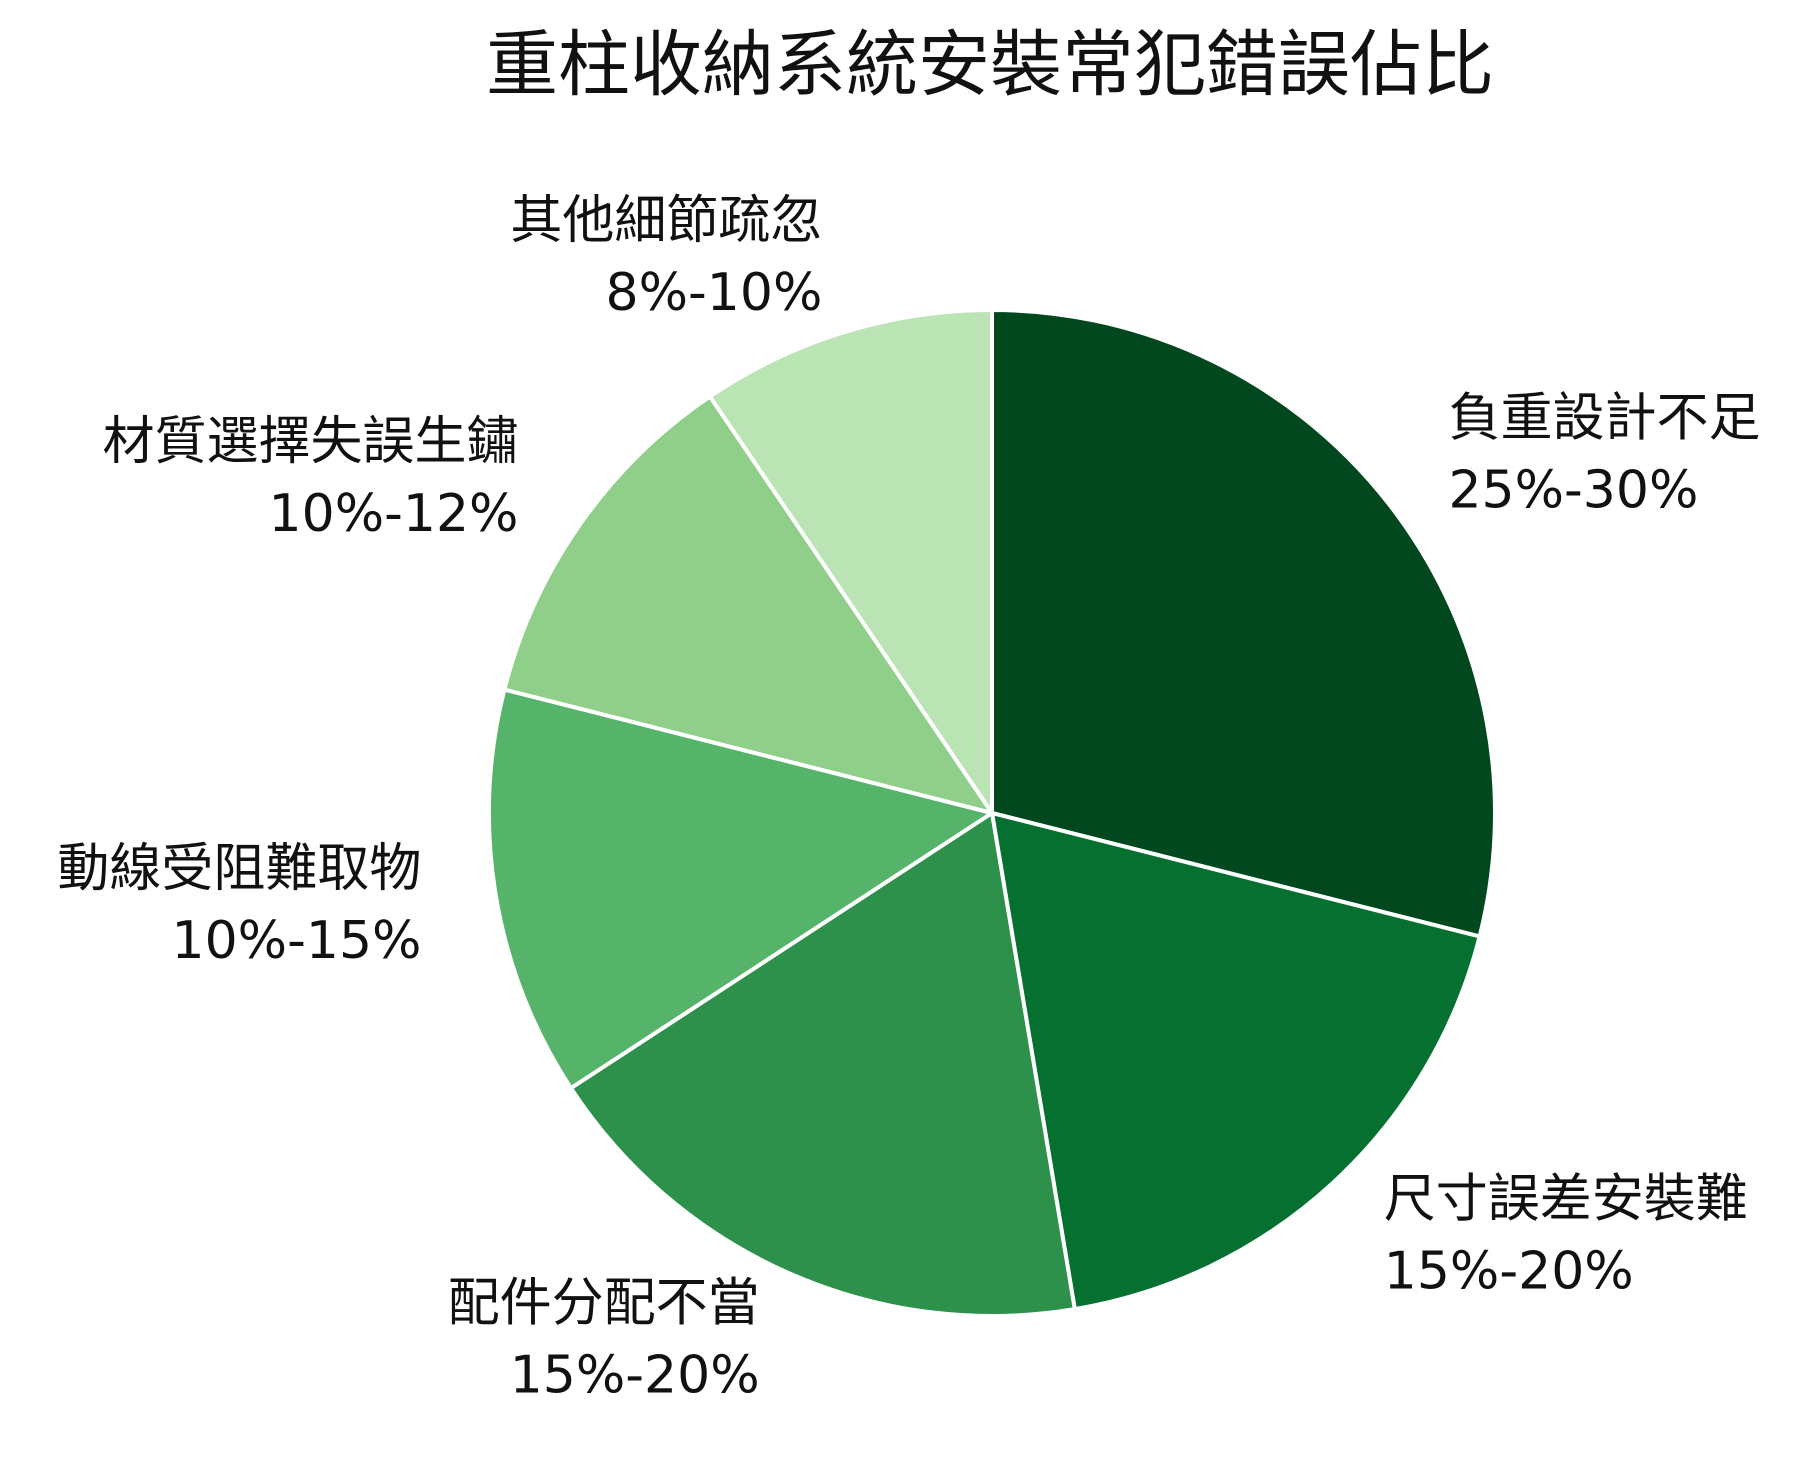 This screenshot has width=1805, height=1472. Describe the element at coordinates (666, 221) in the screenshot. I see `slice-label: 其他細節疏忽` at that location.